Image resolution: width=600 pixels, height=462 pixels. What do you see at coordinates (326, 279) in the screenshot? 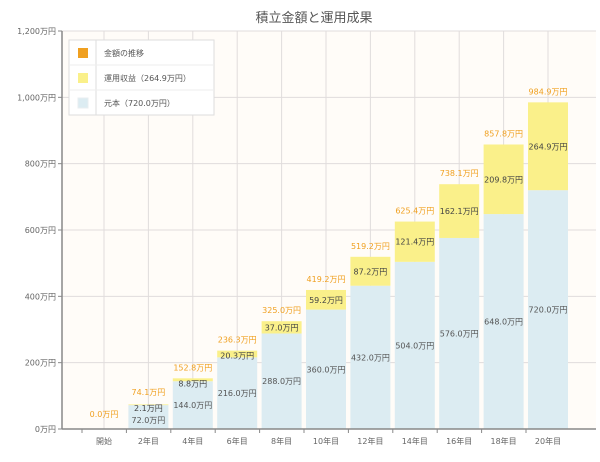
I see `total-label: 419.2万円` at bounding box center [326, 279].